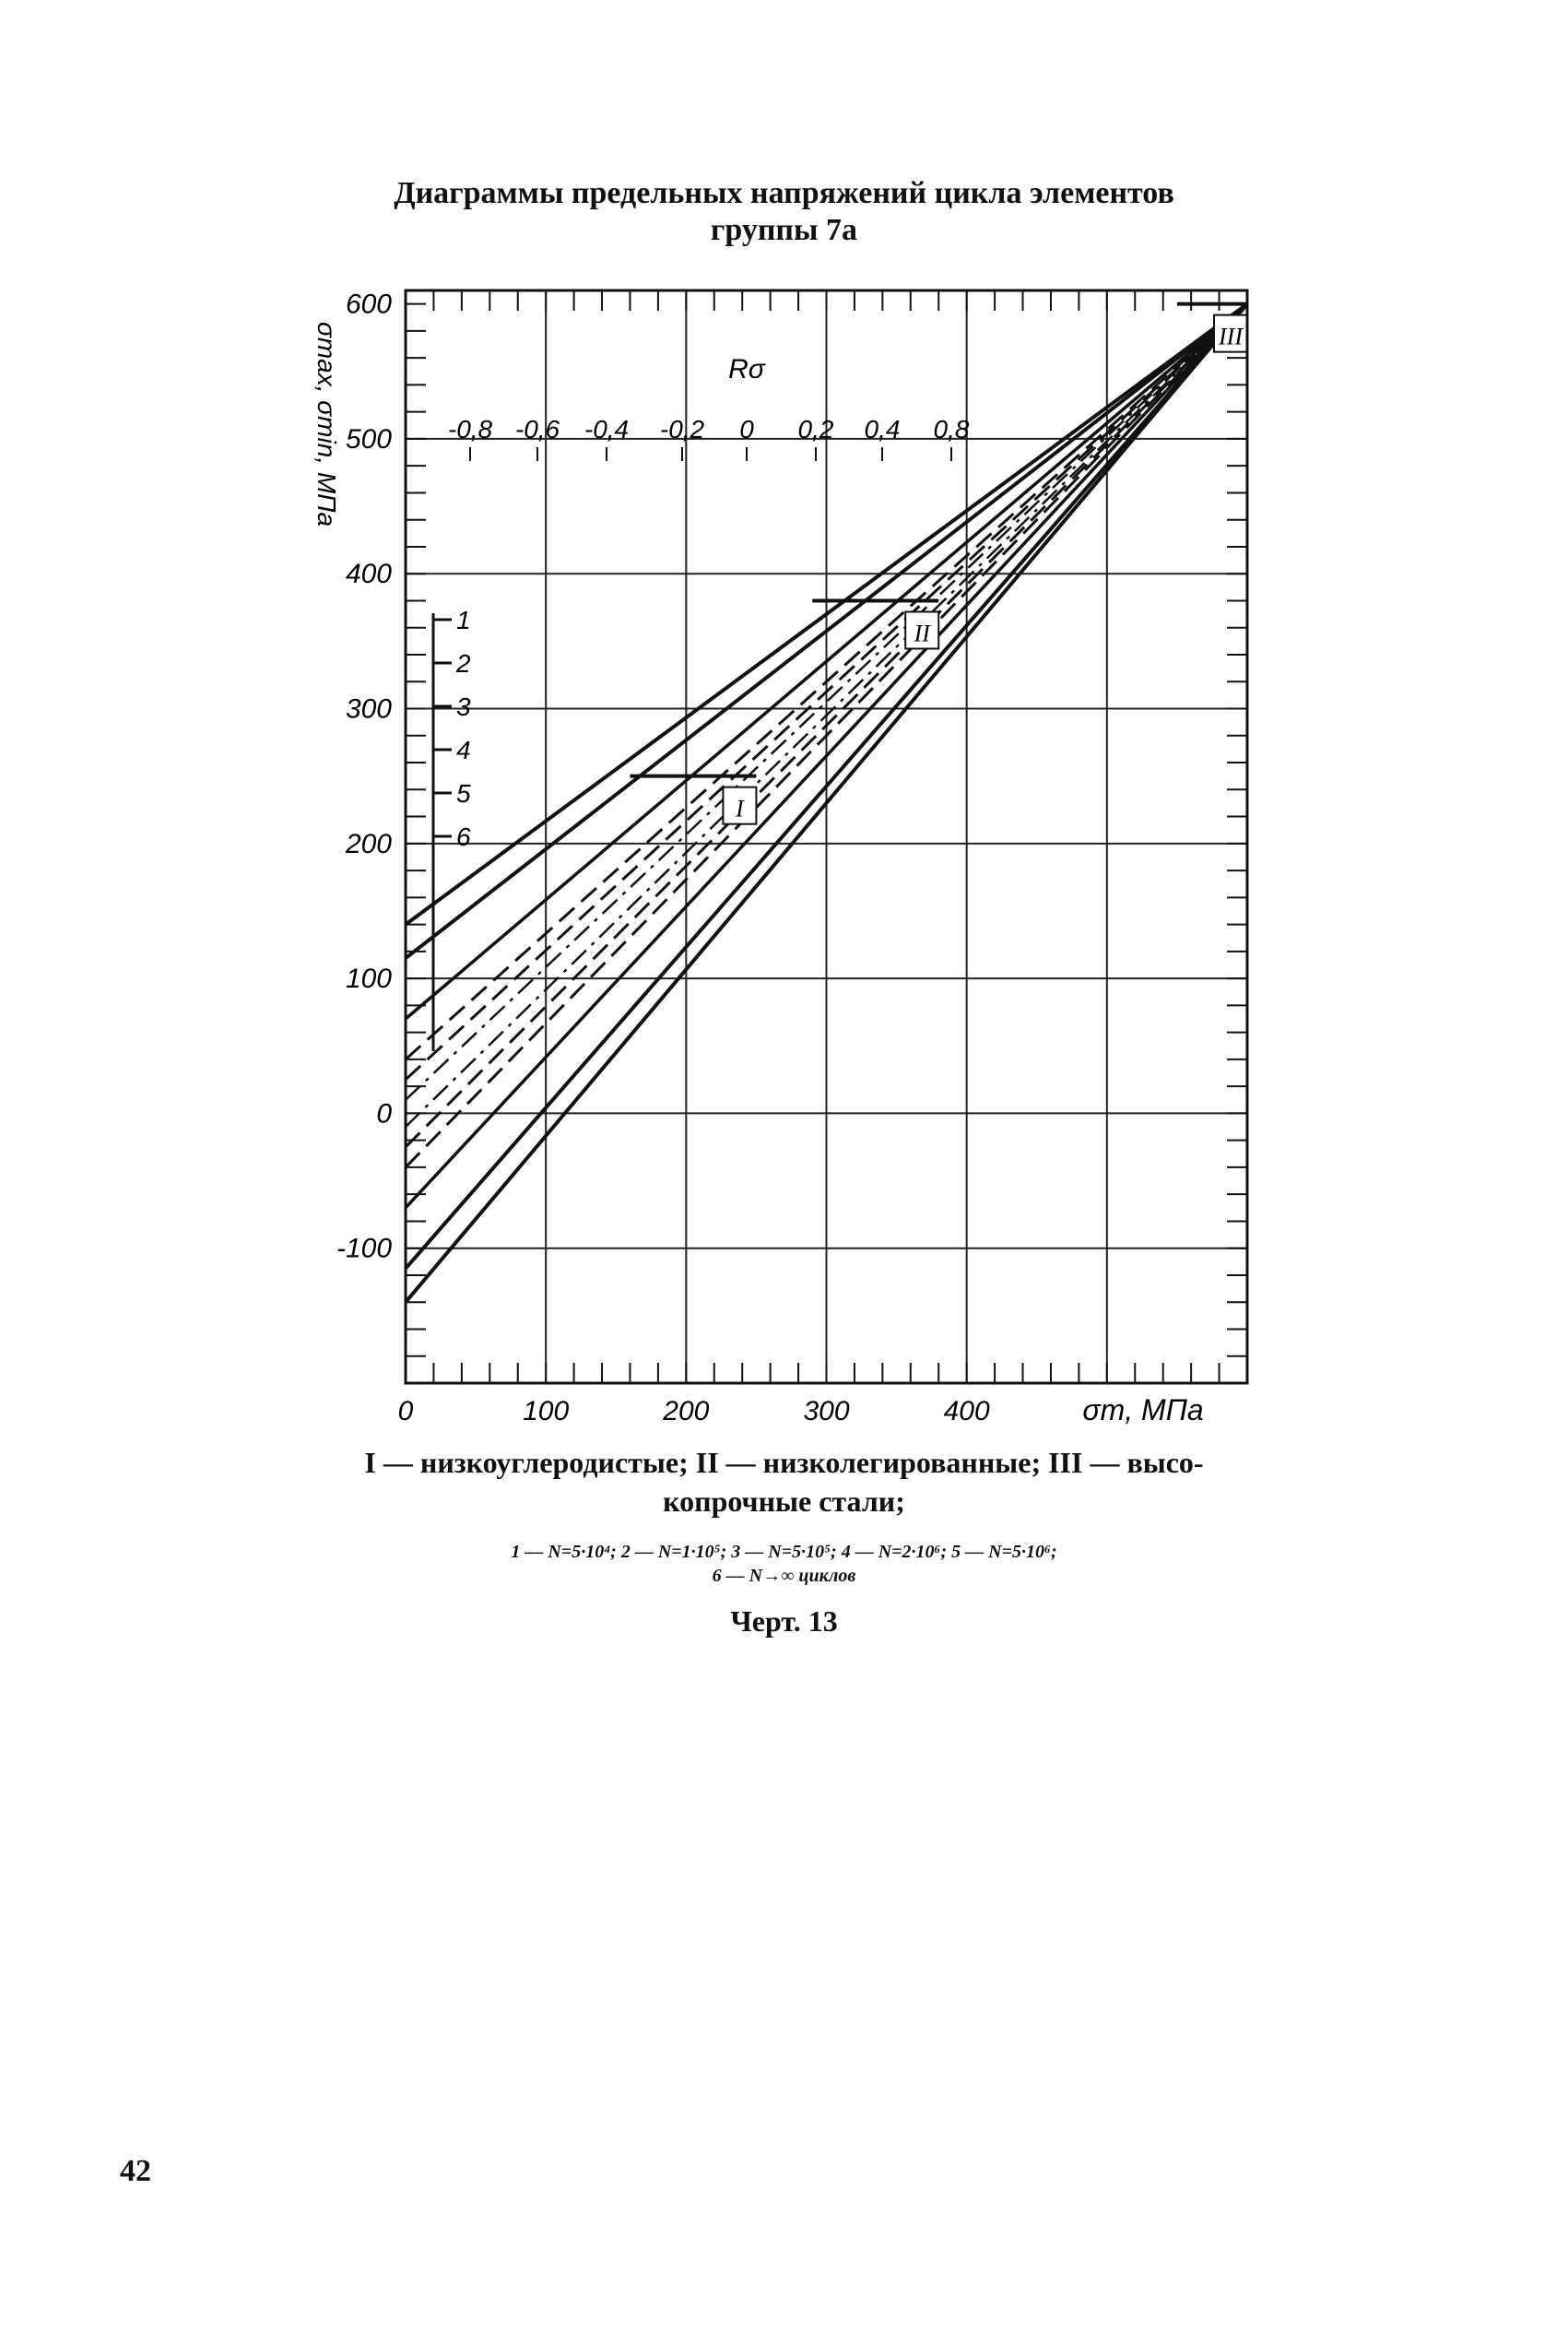 Image resolution: width=1568 pixels, height=2331 pixels. Describe the element at coordinates (369, 710) in the screenshot. I see `y-tick-label: 300` at that location.